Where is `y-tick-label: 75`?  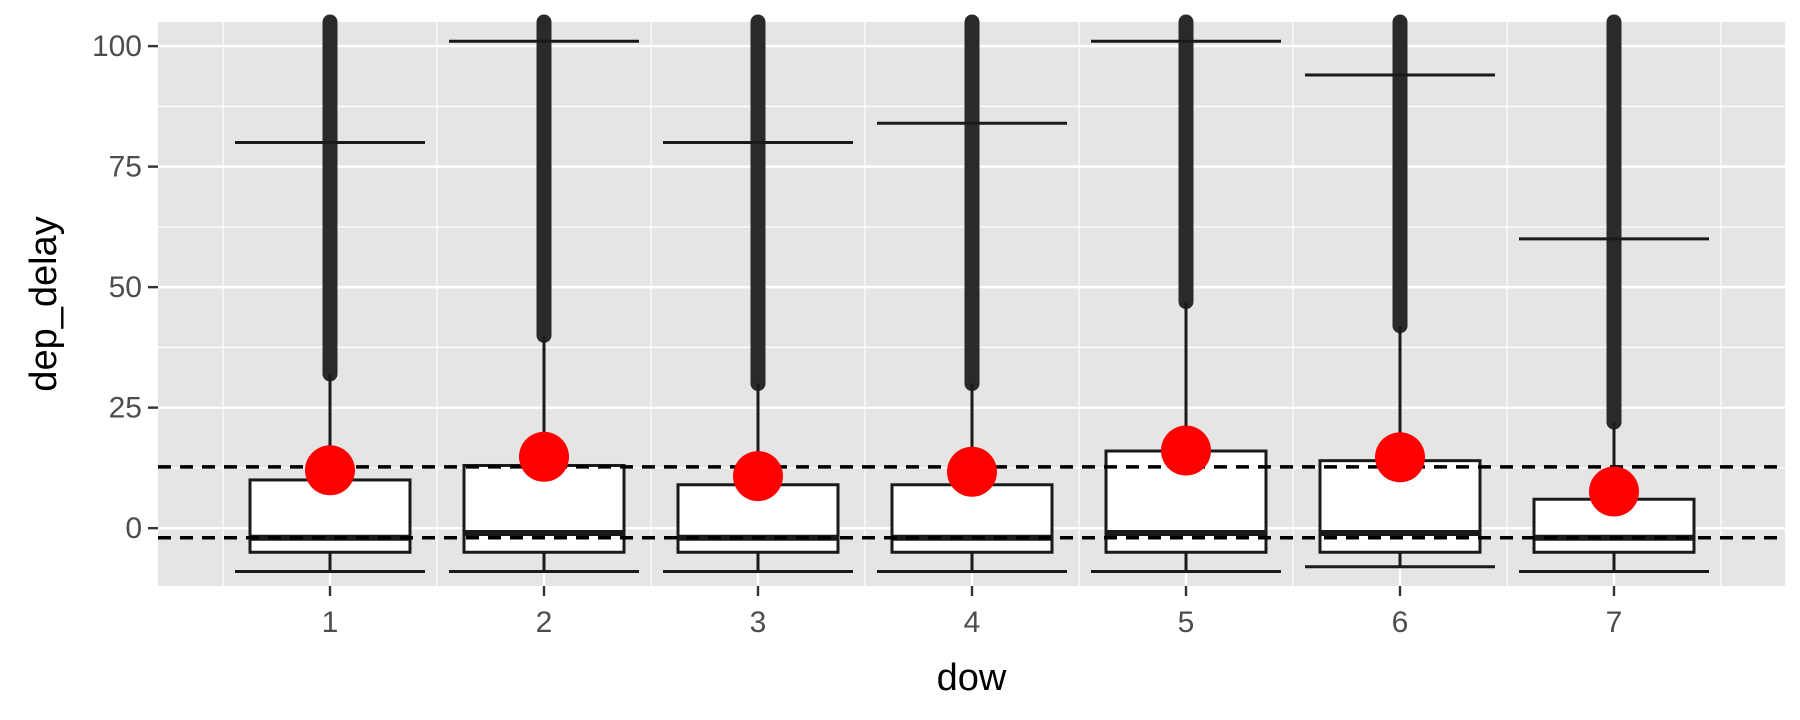
y-tick-label: 75 is located at coordinates (125, 167).